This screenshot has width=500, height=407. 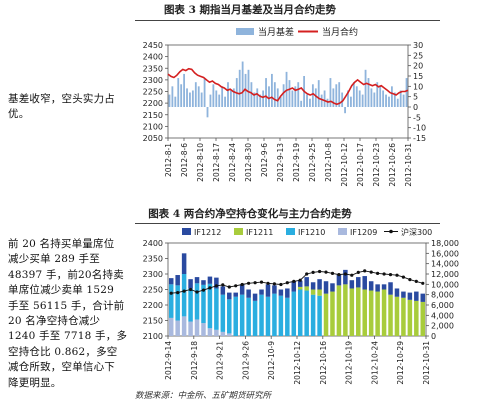 I want to click on text-line: 空持仓比 0.862，多空, so click(x=63, y=351).